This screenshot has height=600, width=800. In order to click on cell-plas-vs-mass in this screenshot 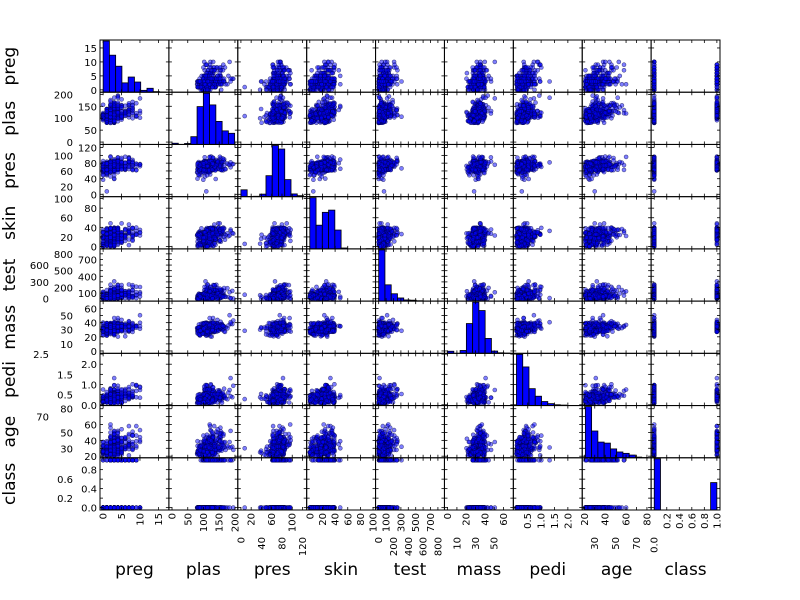, I will do `click(478, 118)`.